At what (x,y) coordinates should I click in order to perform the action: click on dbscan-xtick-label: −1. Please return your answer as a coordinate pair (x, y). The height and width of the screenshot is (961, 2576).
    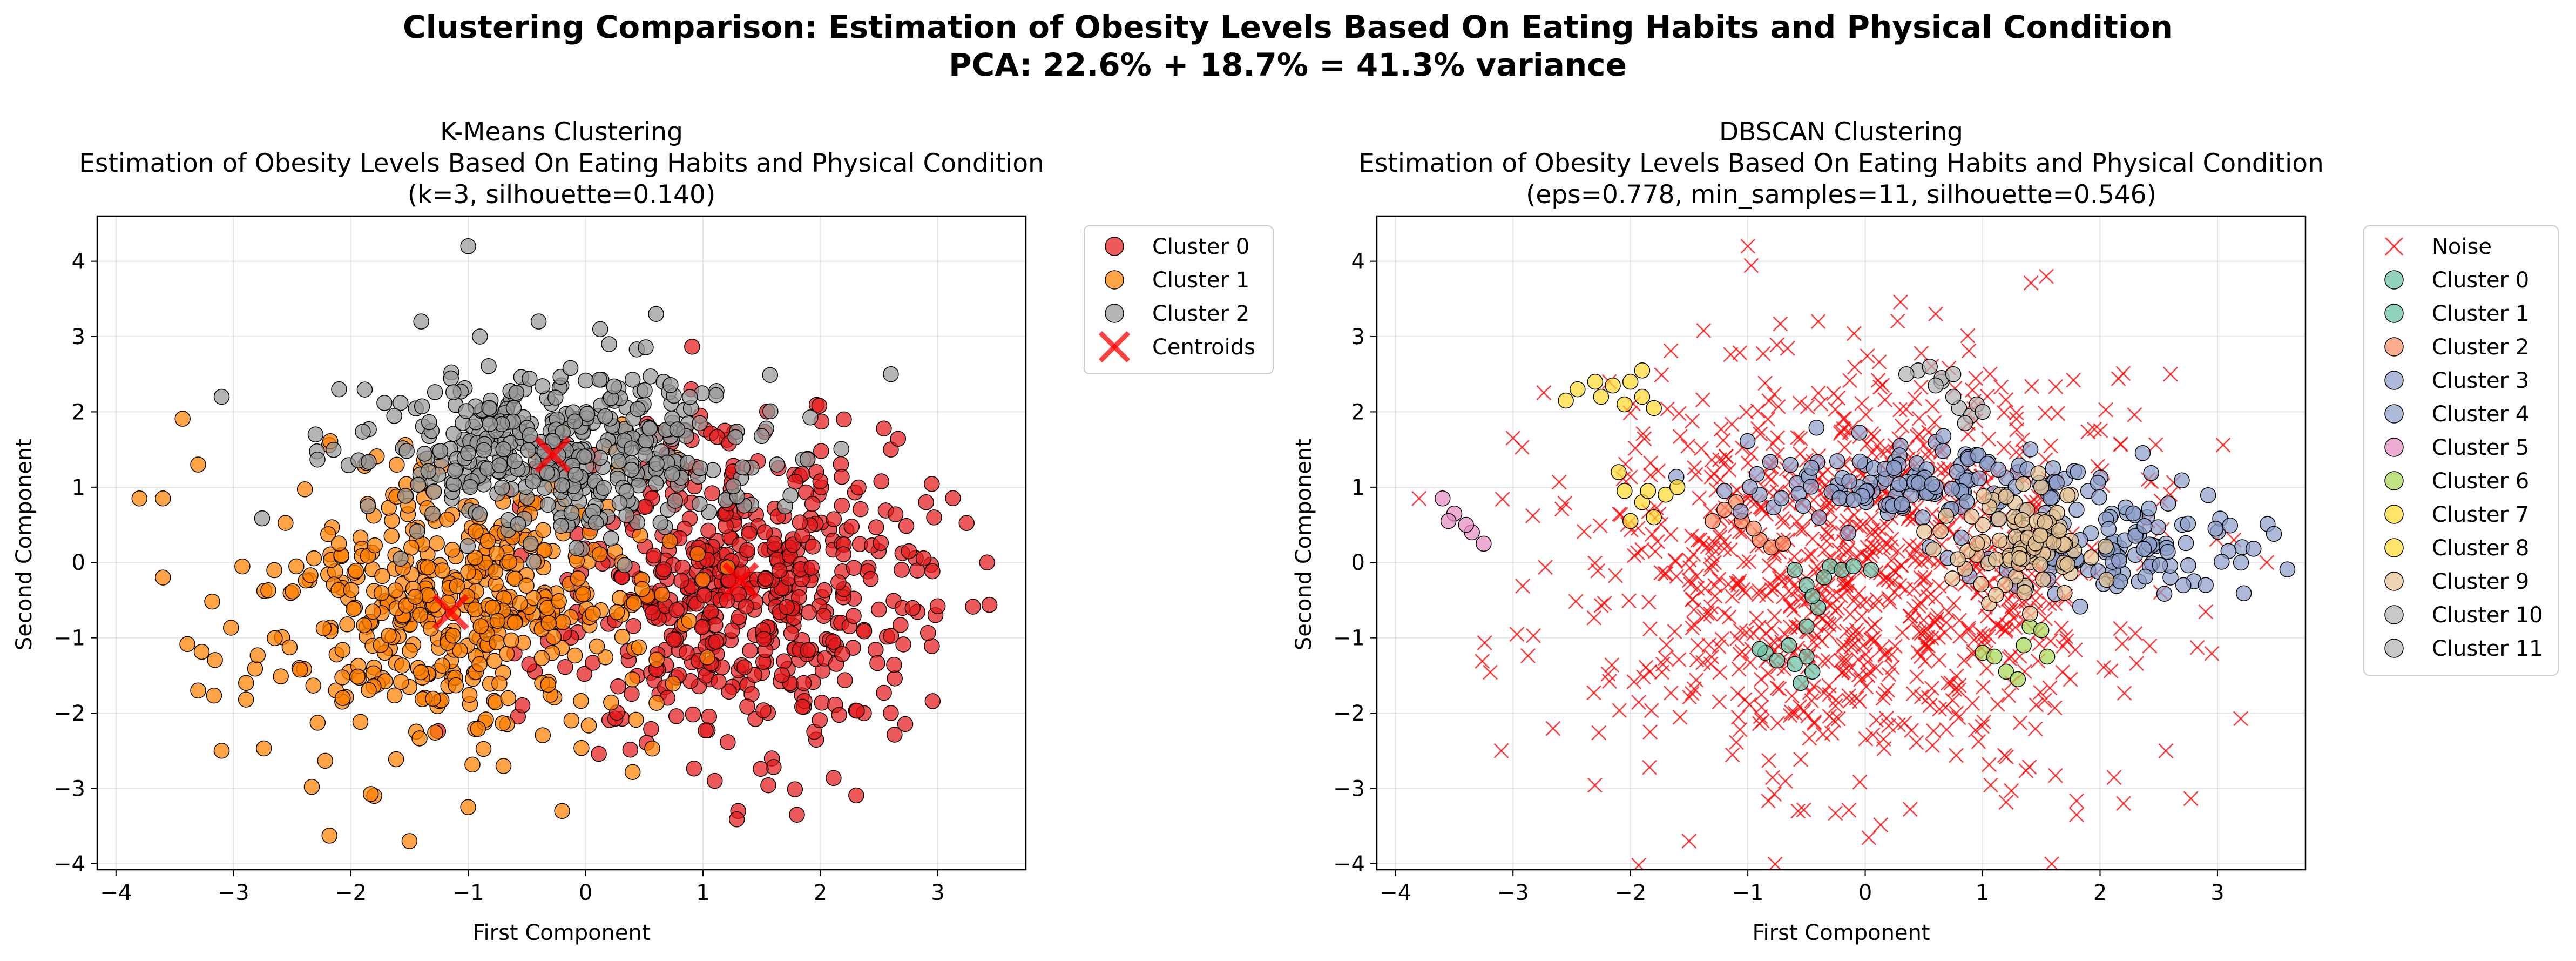
    Looking at the image, I should click on (1748, 893).